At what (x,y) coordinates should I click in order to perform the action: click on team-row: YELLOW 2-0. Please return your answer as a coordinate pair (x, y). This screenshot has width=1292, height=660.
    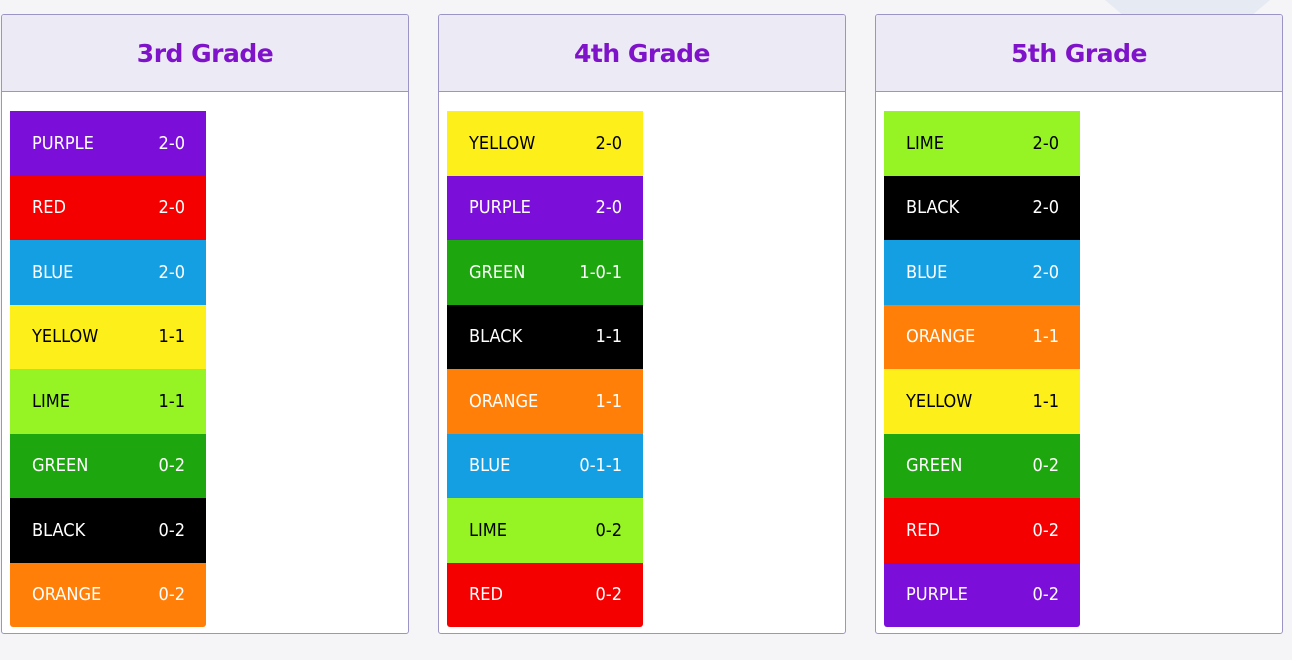
    Looking at the image, I should click on (545, 143).